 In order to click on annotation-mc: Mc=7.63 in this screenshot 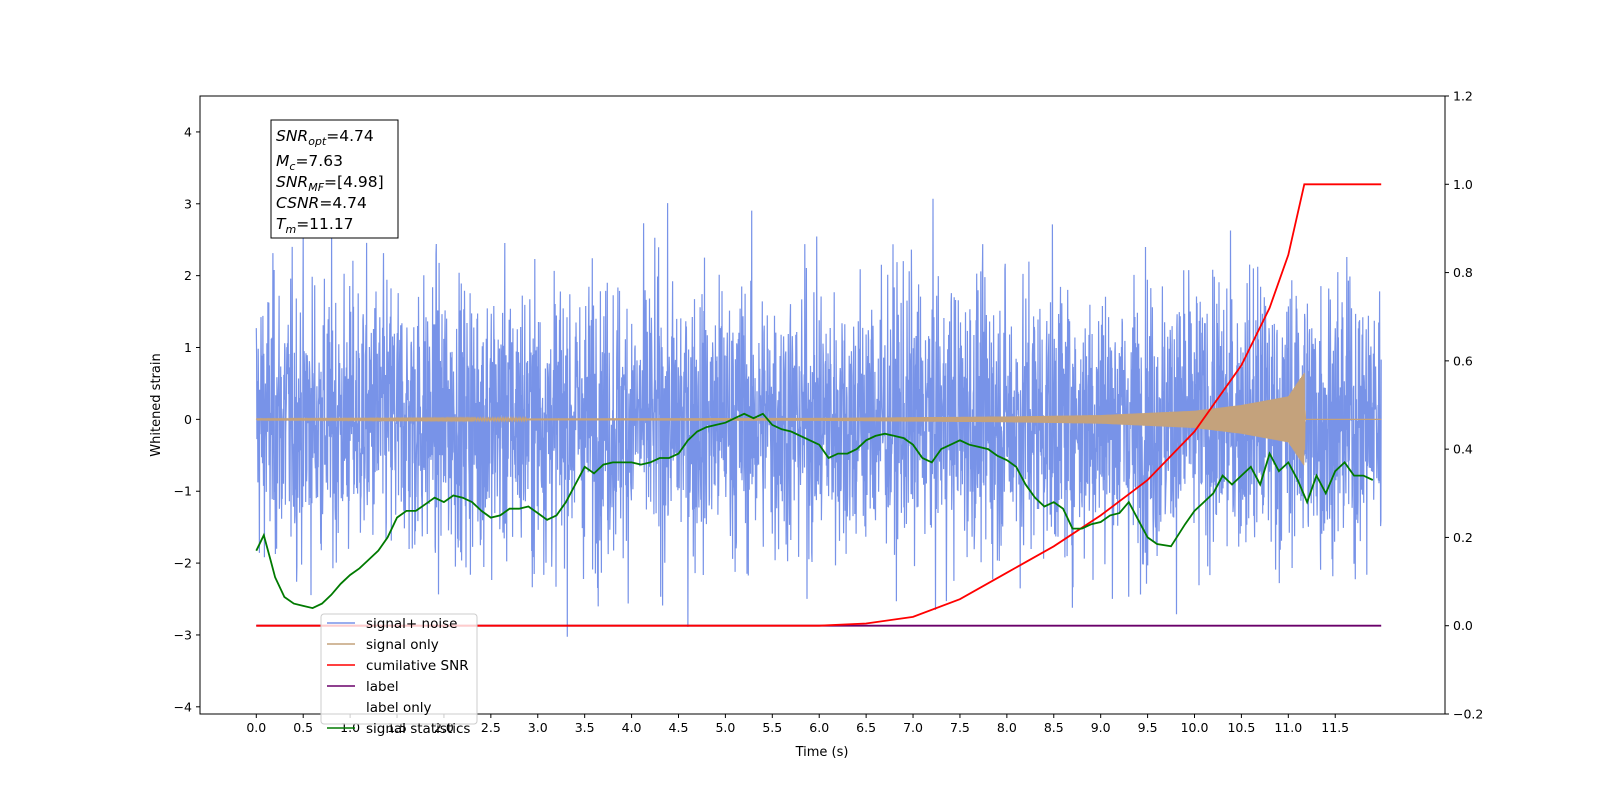, I will do `click(309, 162)`.